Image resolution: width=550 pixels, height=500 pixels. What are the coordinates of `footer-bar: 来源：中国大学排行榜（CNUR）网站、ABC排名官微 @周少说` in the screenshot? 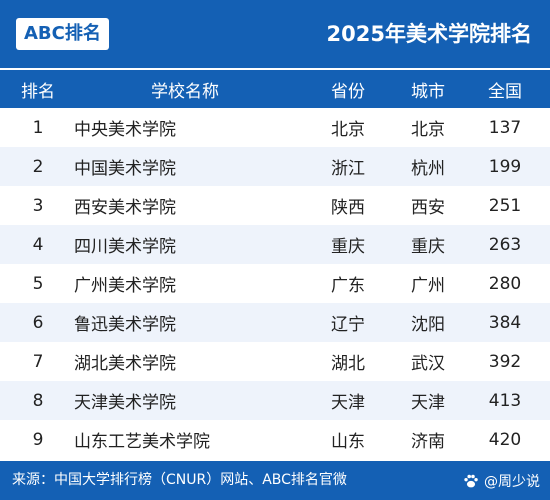 It's located at (275, 480).